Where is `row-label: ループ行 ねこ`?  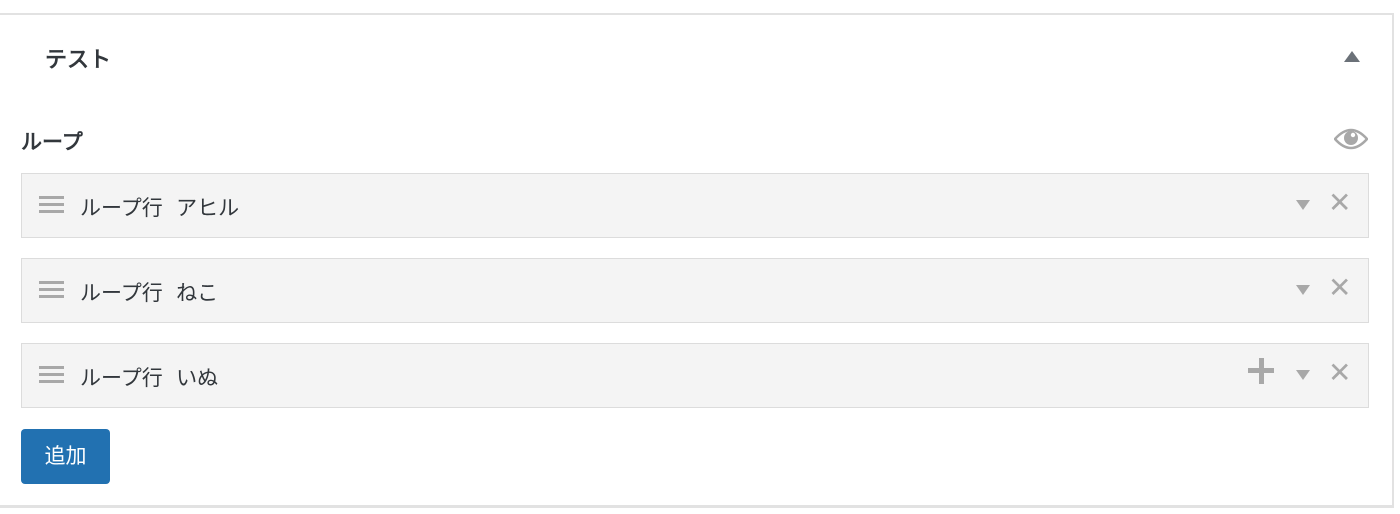
row-label: ループ行 ねこ is located at coordinates (149, 293).